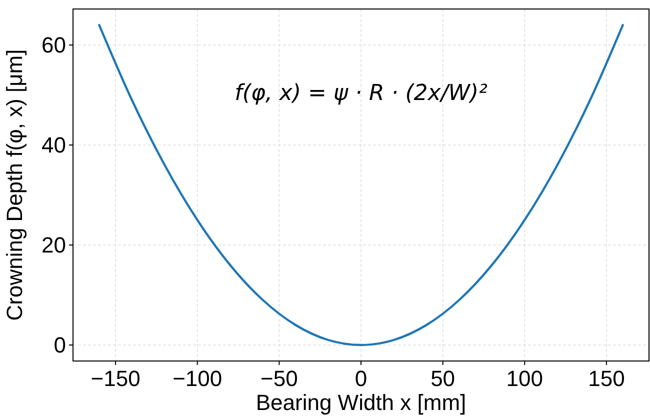 This screenshot has width=650, height=416. Describe the element at coordinates (14, 185) in the screenshot. I see `y-axis-title: Crowning Depth f(φ, x) [μm]` at that location.